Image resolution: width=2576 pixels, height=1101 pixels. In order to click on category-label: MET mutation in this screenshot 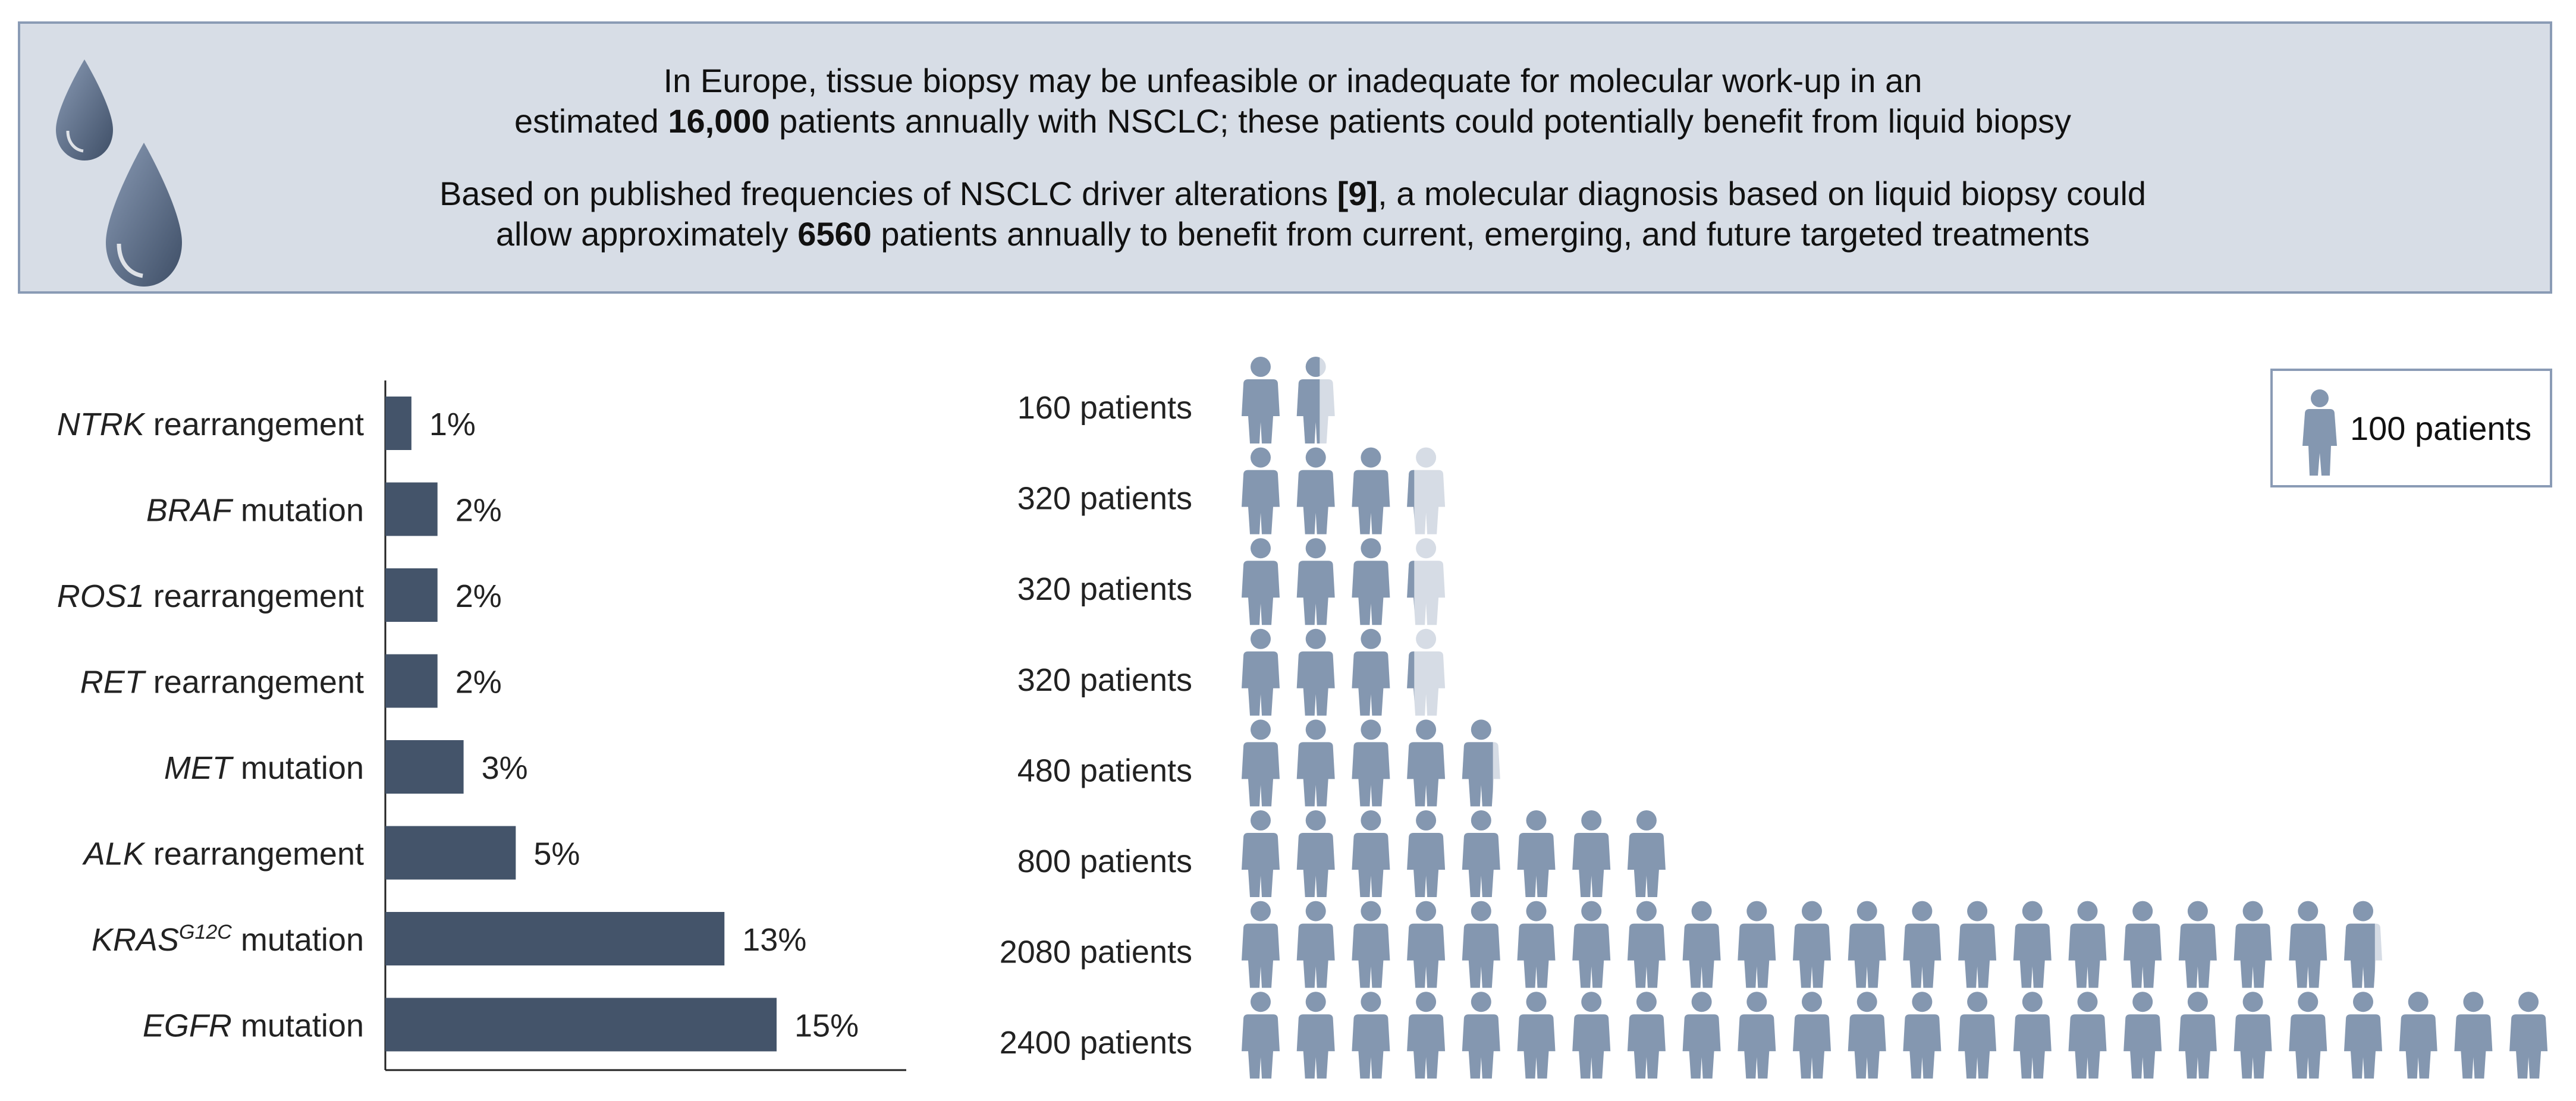, I will do `click(264, 768)`.